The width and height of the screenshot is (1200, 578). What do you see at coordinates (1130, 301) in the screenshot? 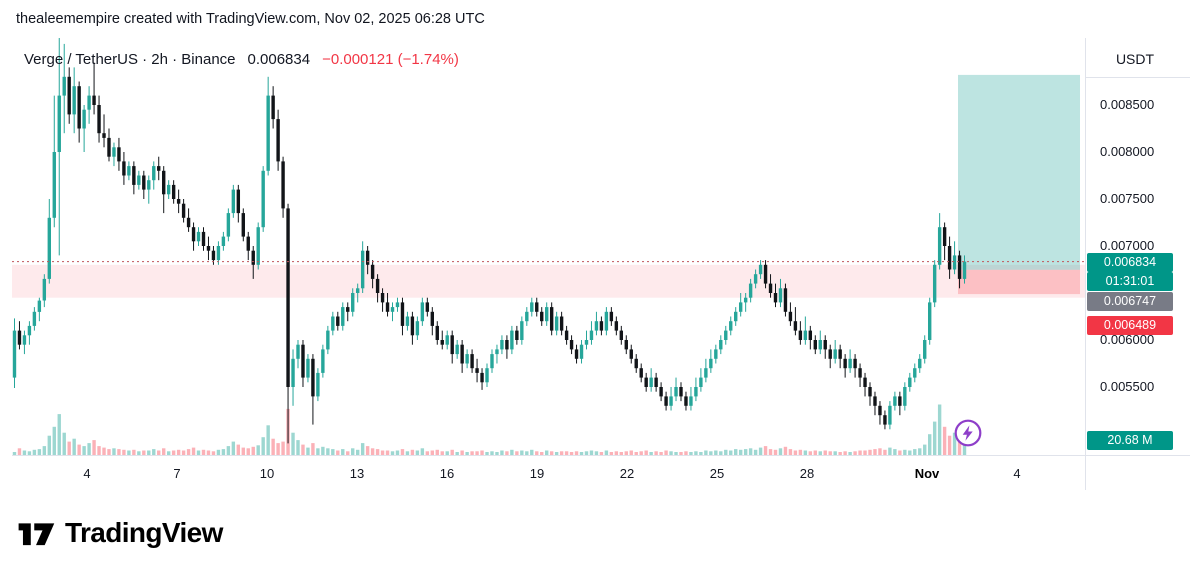
I see `position-entry-price-badge: 0.006747` at bounding box center [1130, 301].